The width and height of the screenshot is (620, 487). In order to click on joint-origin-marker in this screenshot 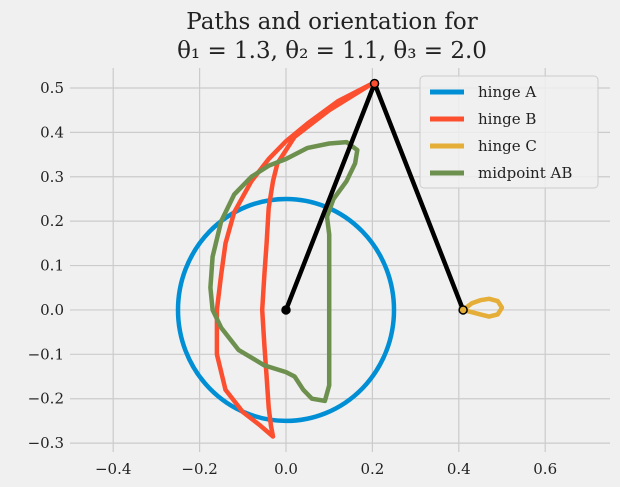, I will do `click(286, 310)`.